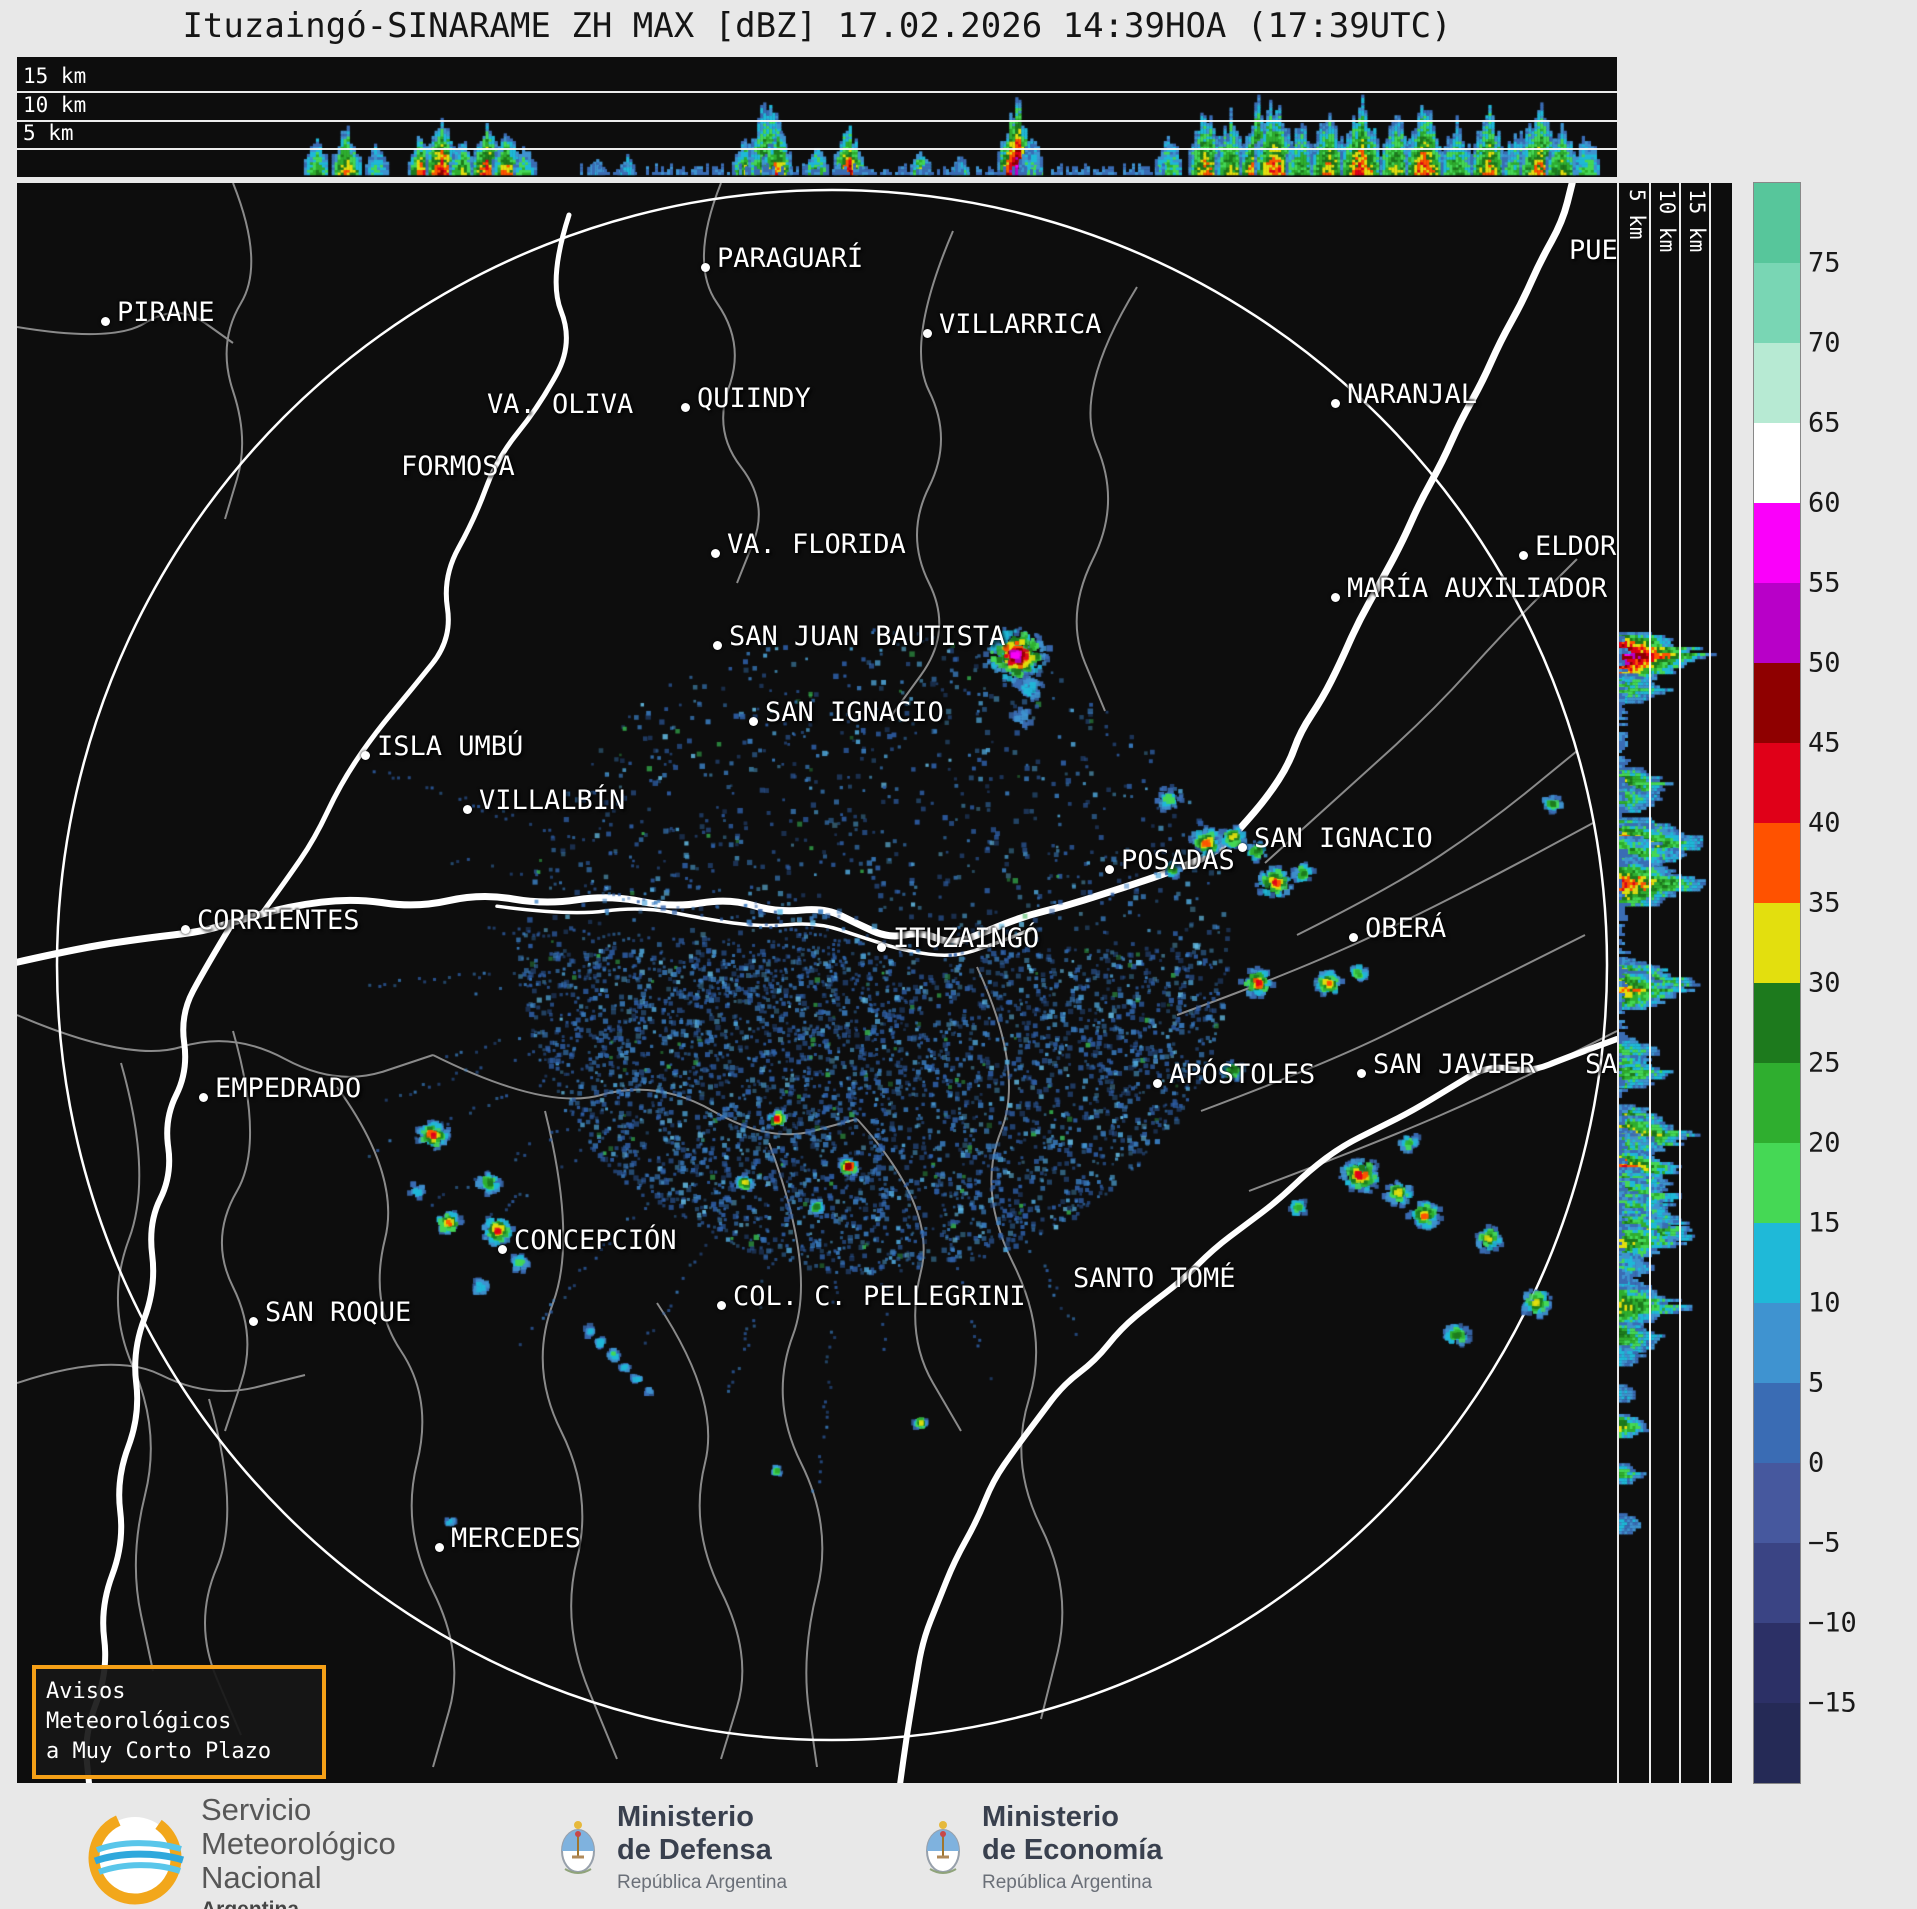  What do you see at coordinates (458, 466) in the screenshot?
I see `city-label: FORMOSA` at bounding box center [458, 466].